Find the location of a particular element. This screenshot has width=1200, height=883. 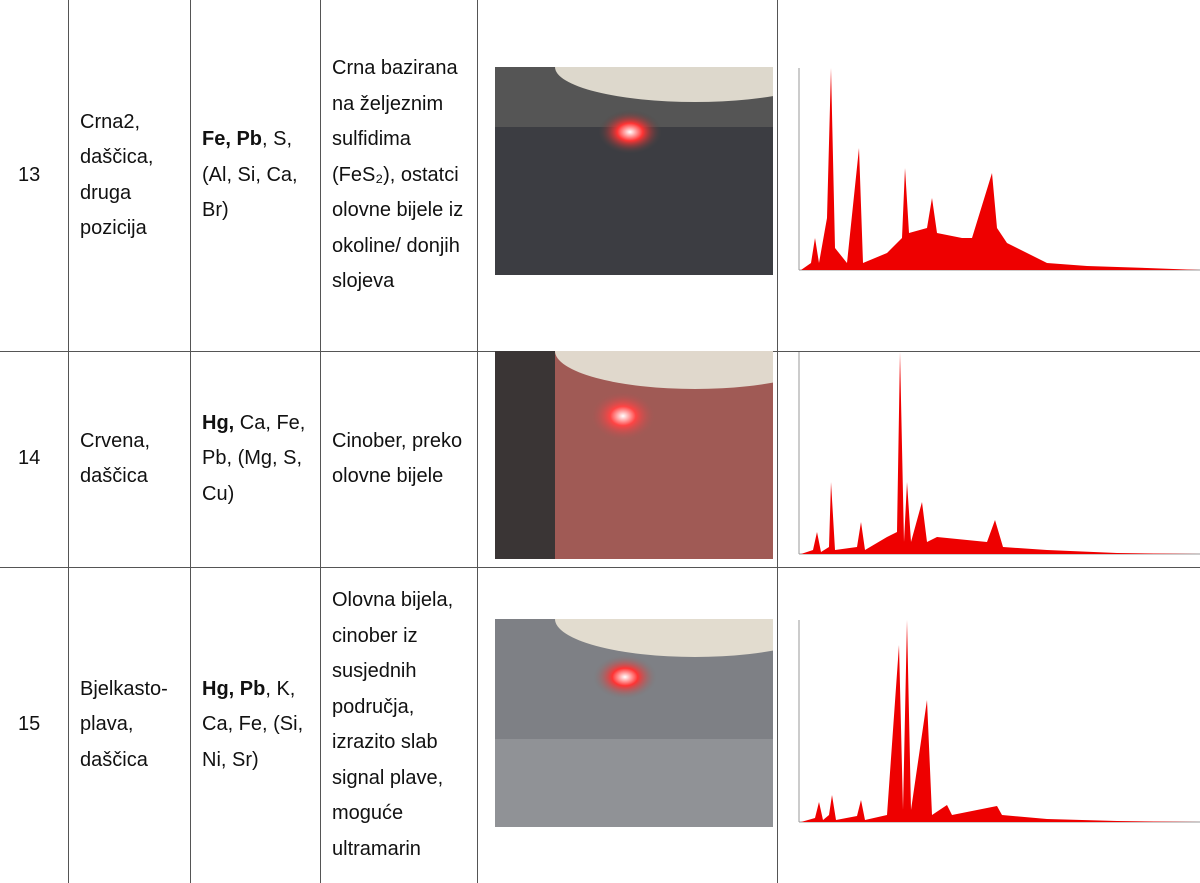

cell-text: 13 is located at coordinates (29, 176).